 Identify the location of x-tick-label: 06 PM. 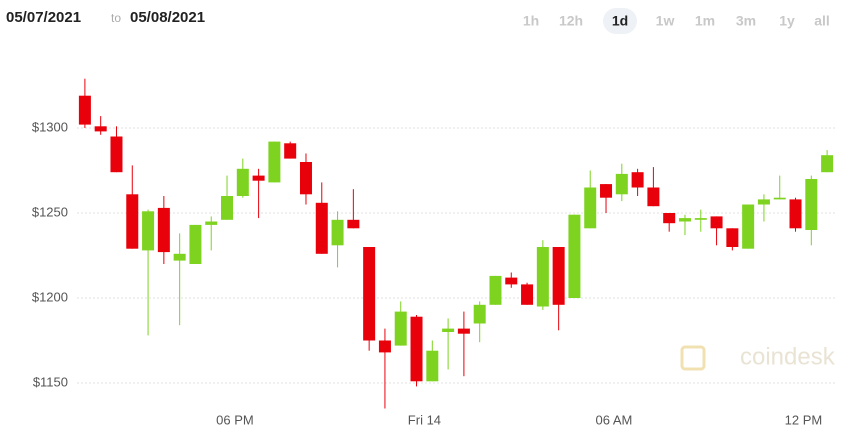
(235, 419).